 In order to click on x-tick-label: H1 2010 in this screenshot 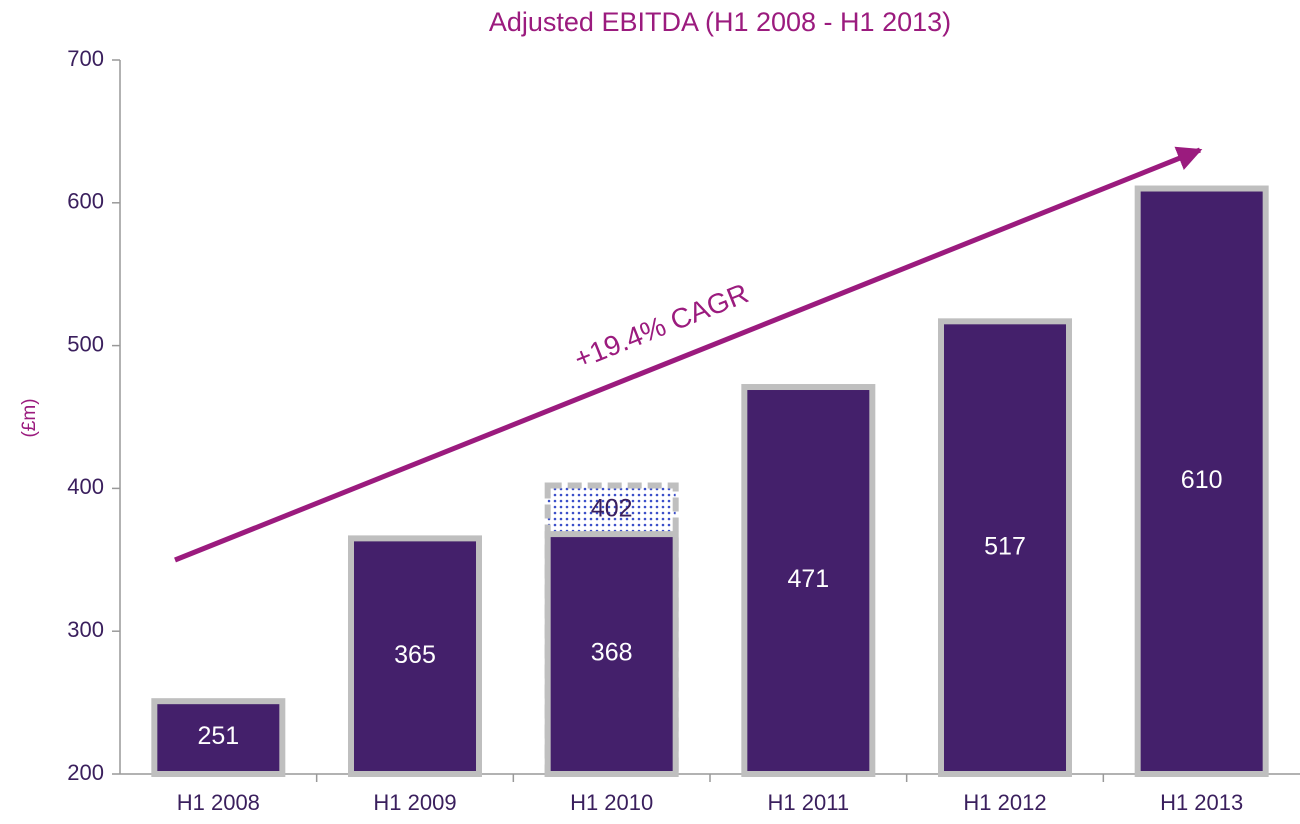, I will do `click(611, 802)`.